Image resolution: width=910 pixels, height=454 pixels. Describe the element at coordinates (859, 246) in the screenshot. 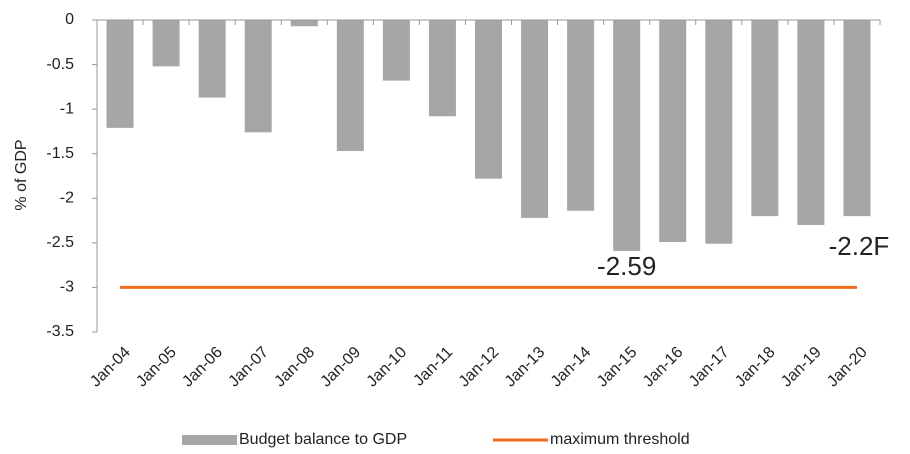

I see `annotation: -2.2F` at that location.